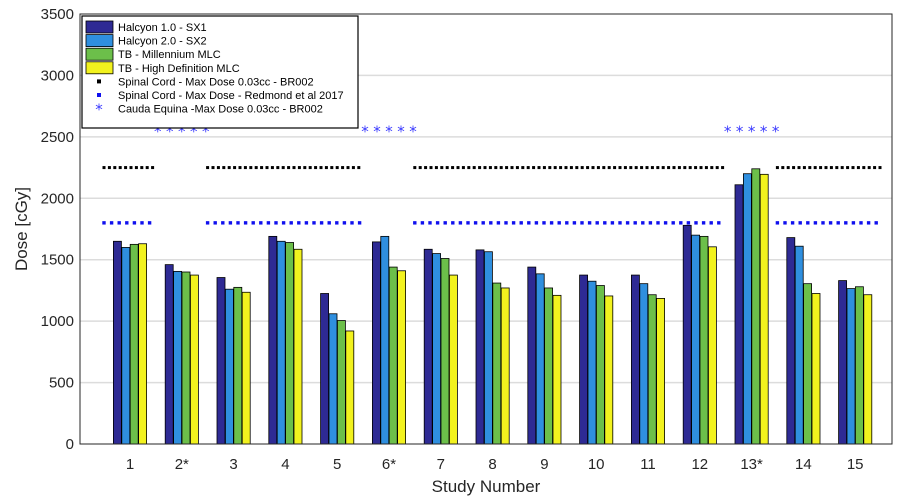 Image resolution: width=906 pixels, height=498 pixels. What do you see at coordinates (220, 72) in the screenshot?
I see `legend-box` at bounding box center [220, 72].